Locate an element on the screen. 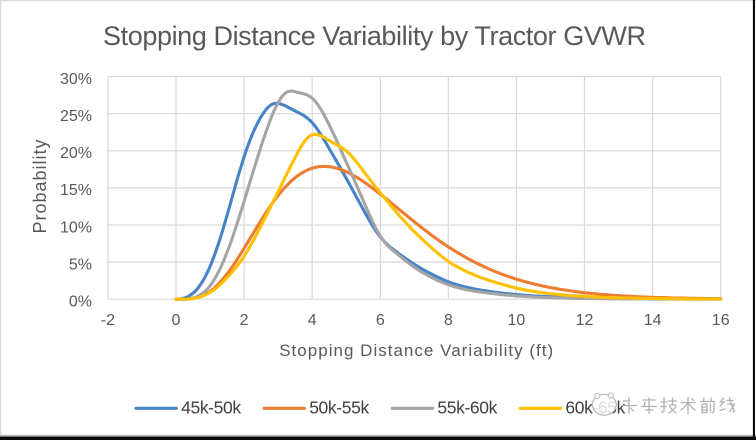  svg-text:Stopping Distance Variability: Stopping Distance Variability (ft) is located at coordinates (416, 350).